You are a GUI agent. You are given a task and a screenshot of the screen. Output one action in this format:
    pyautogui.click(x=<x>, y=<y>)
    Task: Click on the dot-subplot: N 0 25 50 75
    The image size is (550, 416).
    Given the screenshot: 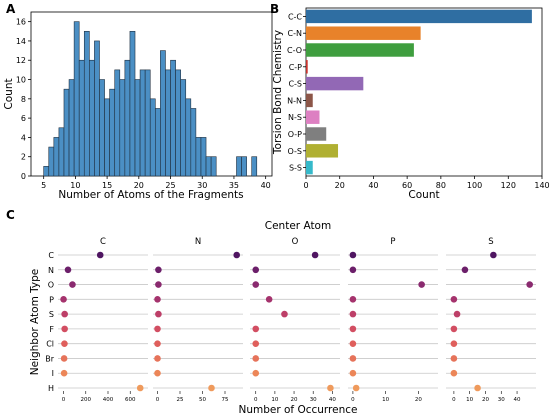 What is the action you would take?
    pyautogui.click(x=198, y=320)
    